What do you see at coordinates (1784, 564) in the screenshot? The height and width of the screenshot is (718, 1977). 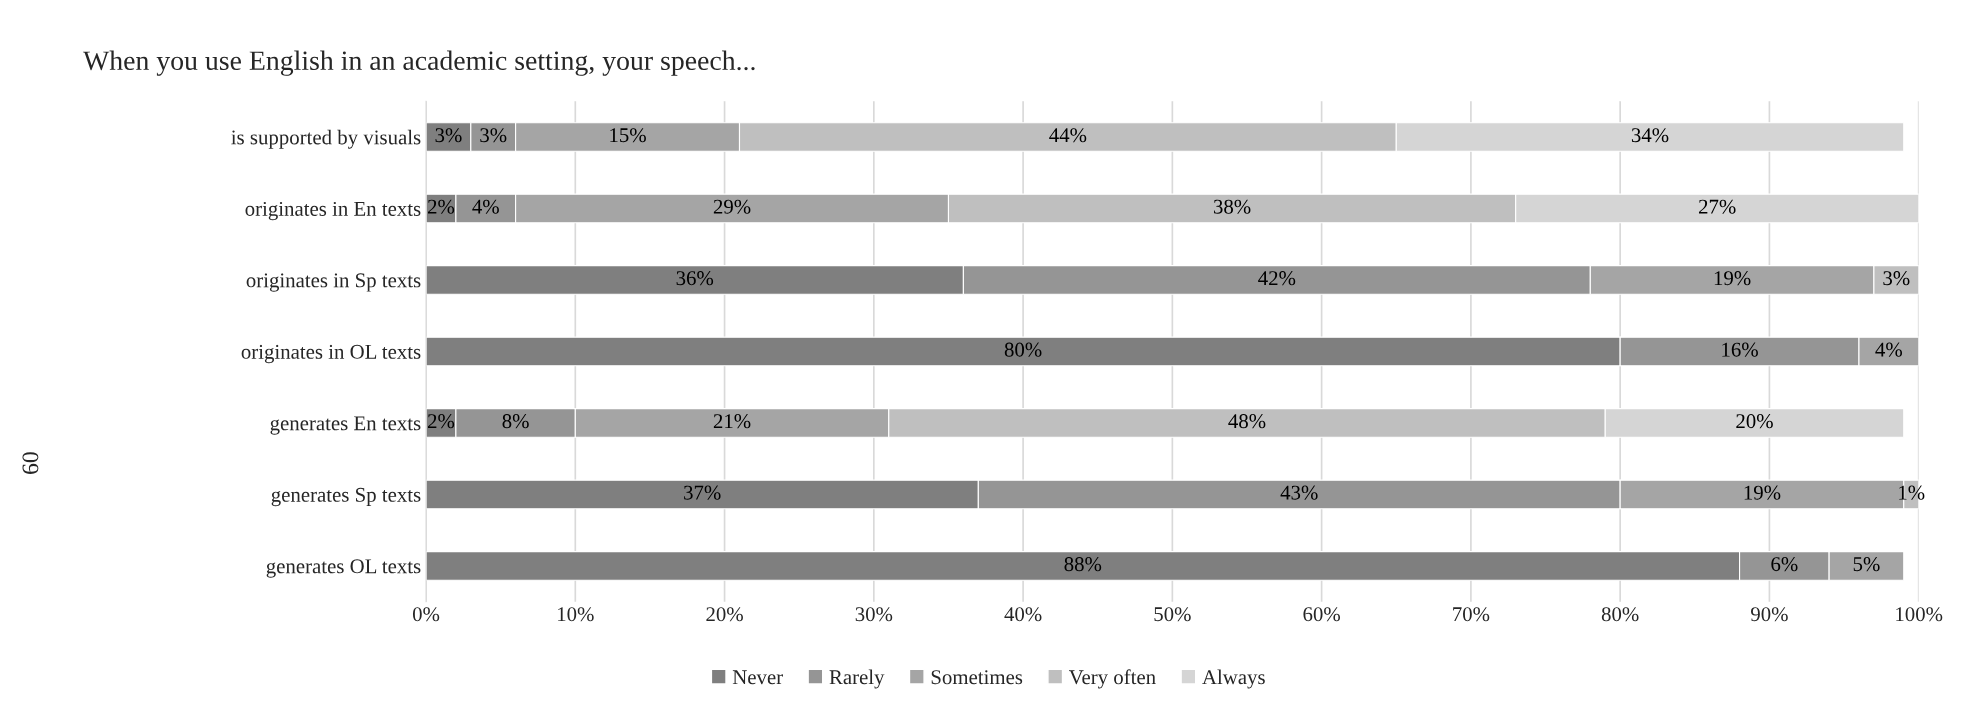 I see `data-label: 6%` at bounding box center [1784, 564].